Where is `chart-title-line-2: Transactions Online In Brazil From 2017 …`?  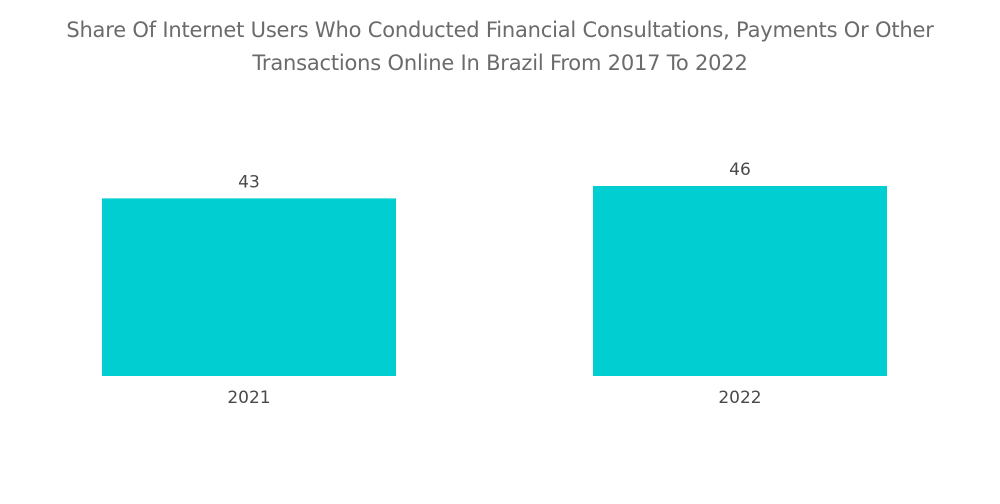 chart-title-line-2: Transactions Online In Brazil From 2017 … is located at coordinates (500, 63).